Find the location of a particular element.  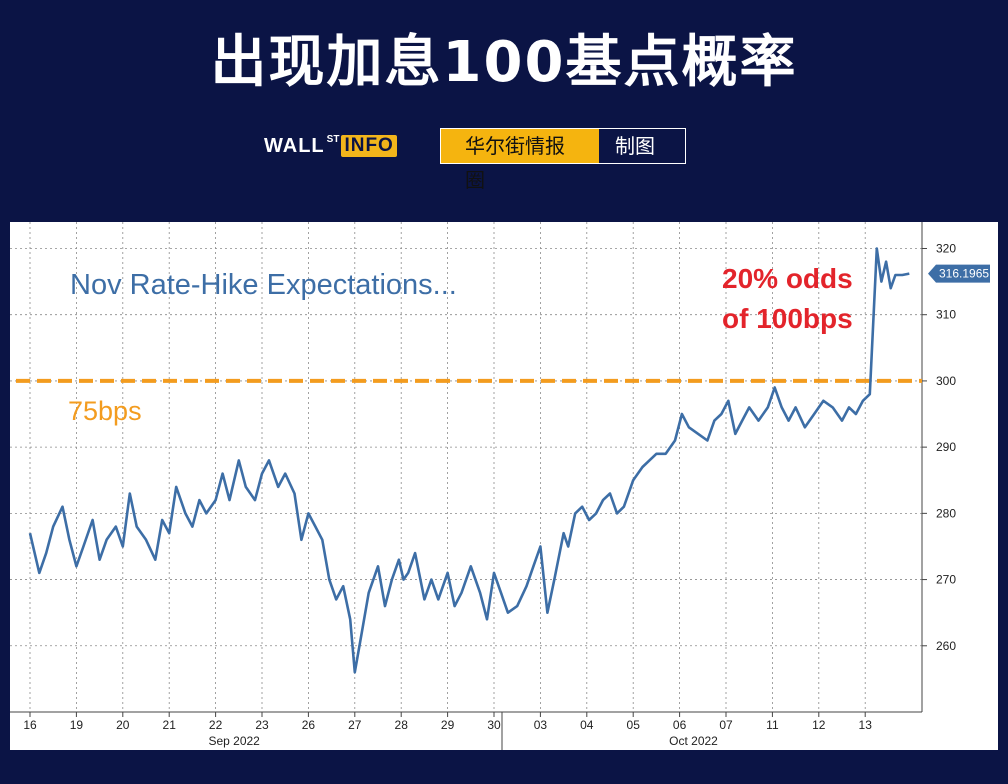

x-tick-label: 28 is located at coordinates (402, 725).